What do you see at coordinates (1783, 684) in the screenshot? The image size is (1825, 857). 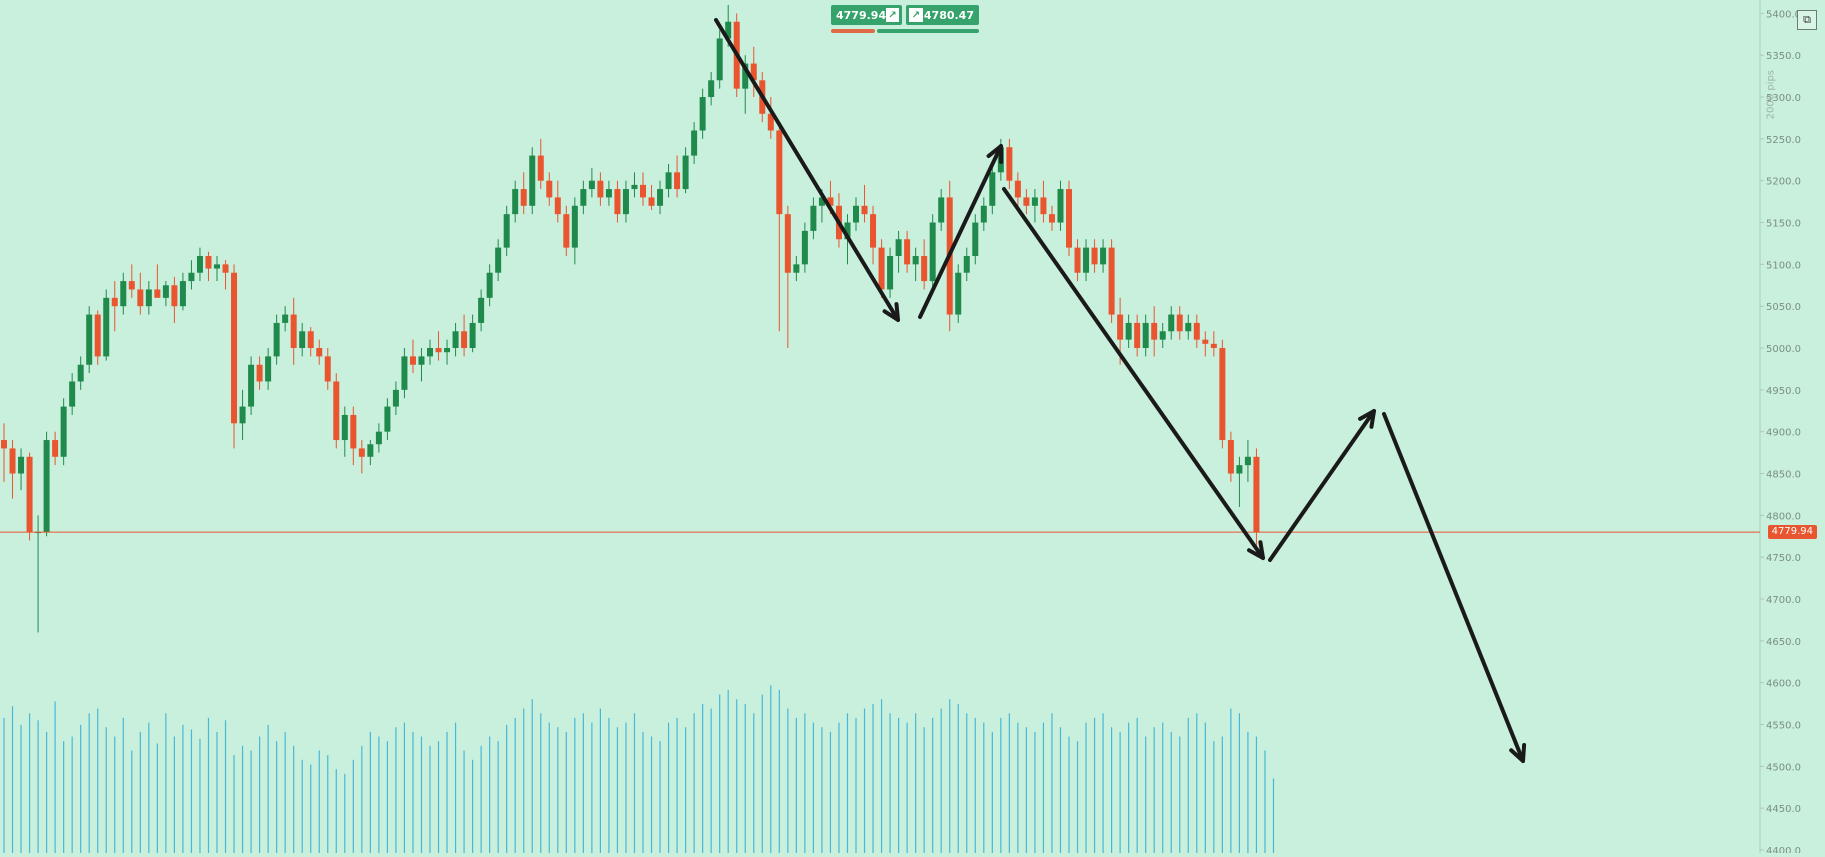 I see `y-tick-label: 4600.0` at bounding box center [1783, 684].